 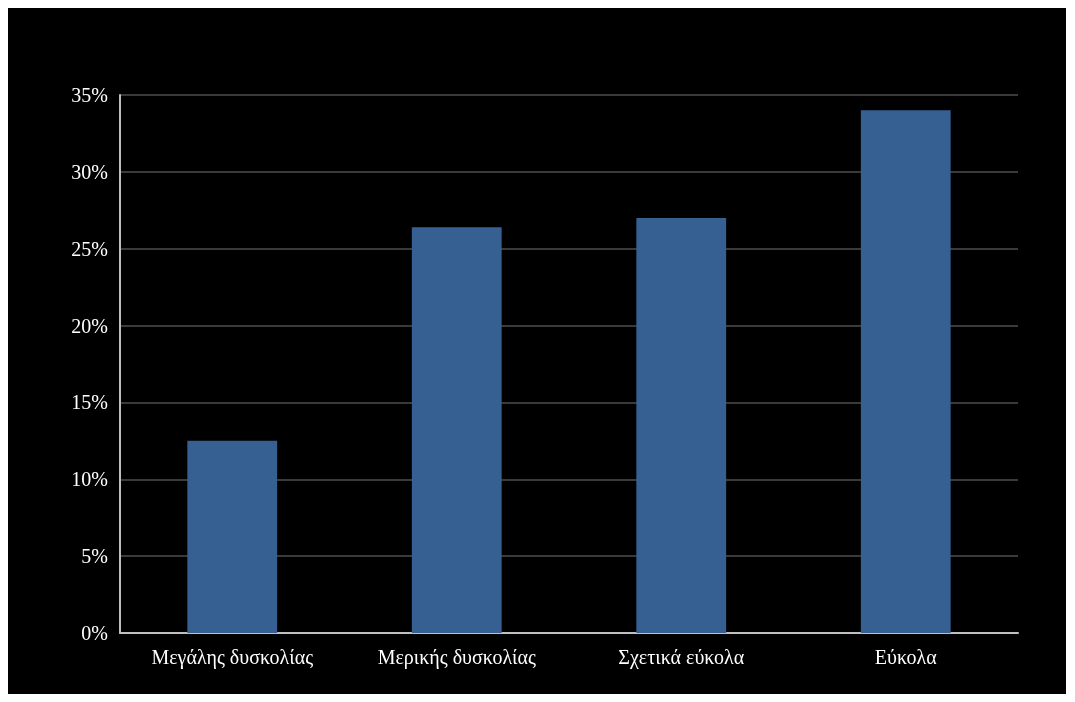 What do you see at coordinates (232, 657) in the screenshot?
I see `x-tick-label: Μεγάλης δυσκολίας` at bounding box center [232, 657].